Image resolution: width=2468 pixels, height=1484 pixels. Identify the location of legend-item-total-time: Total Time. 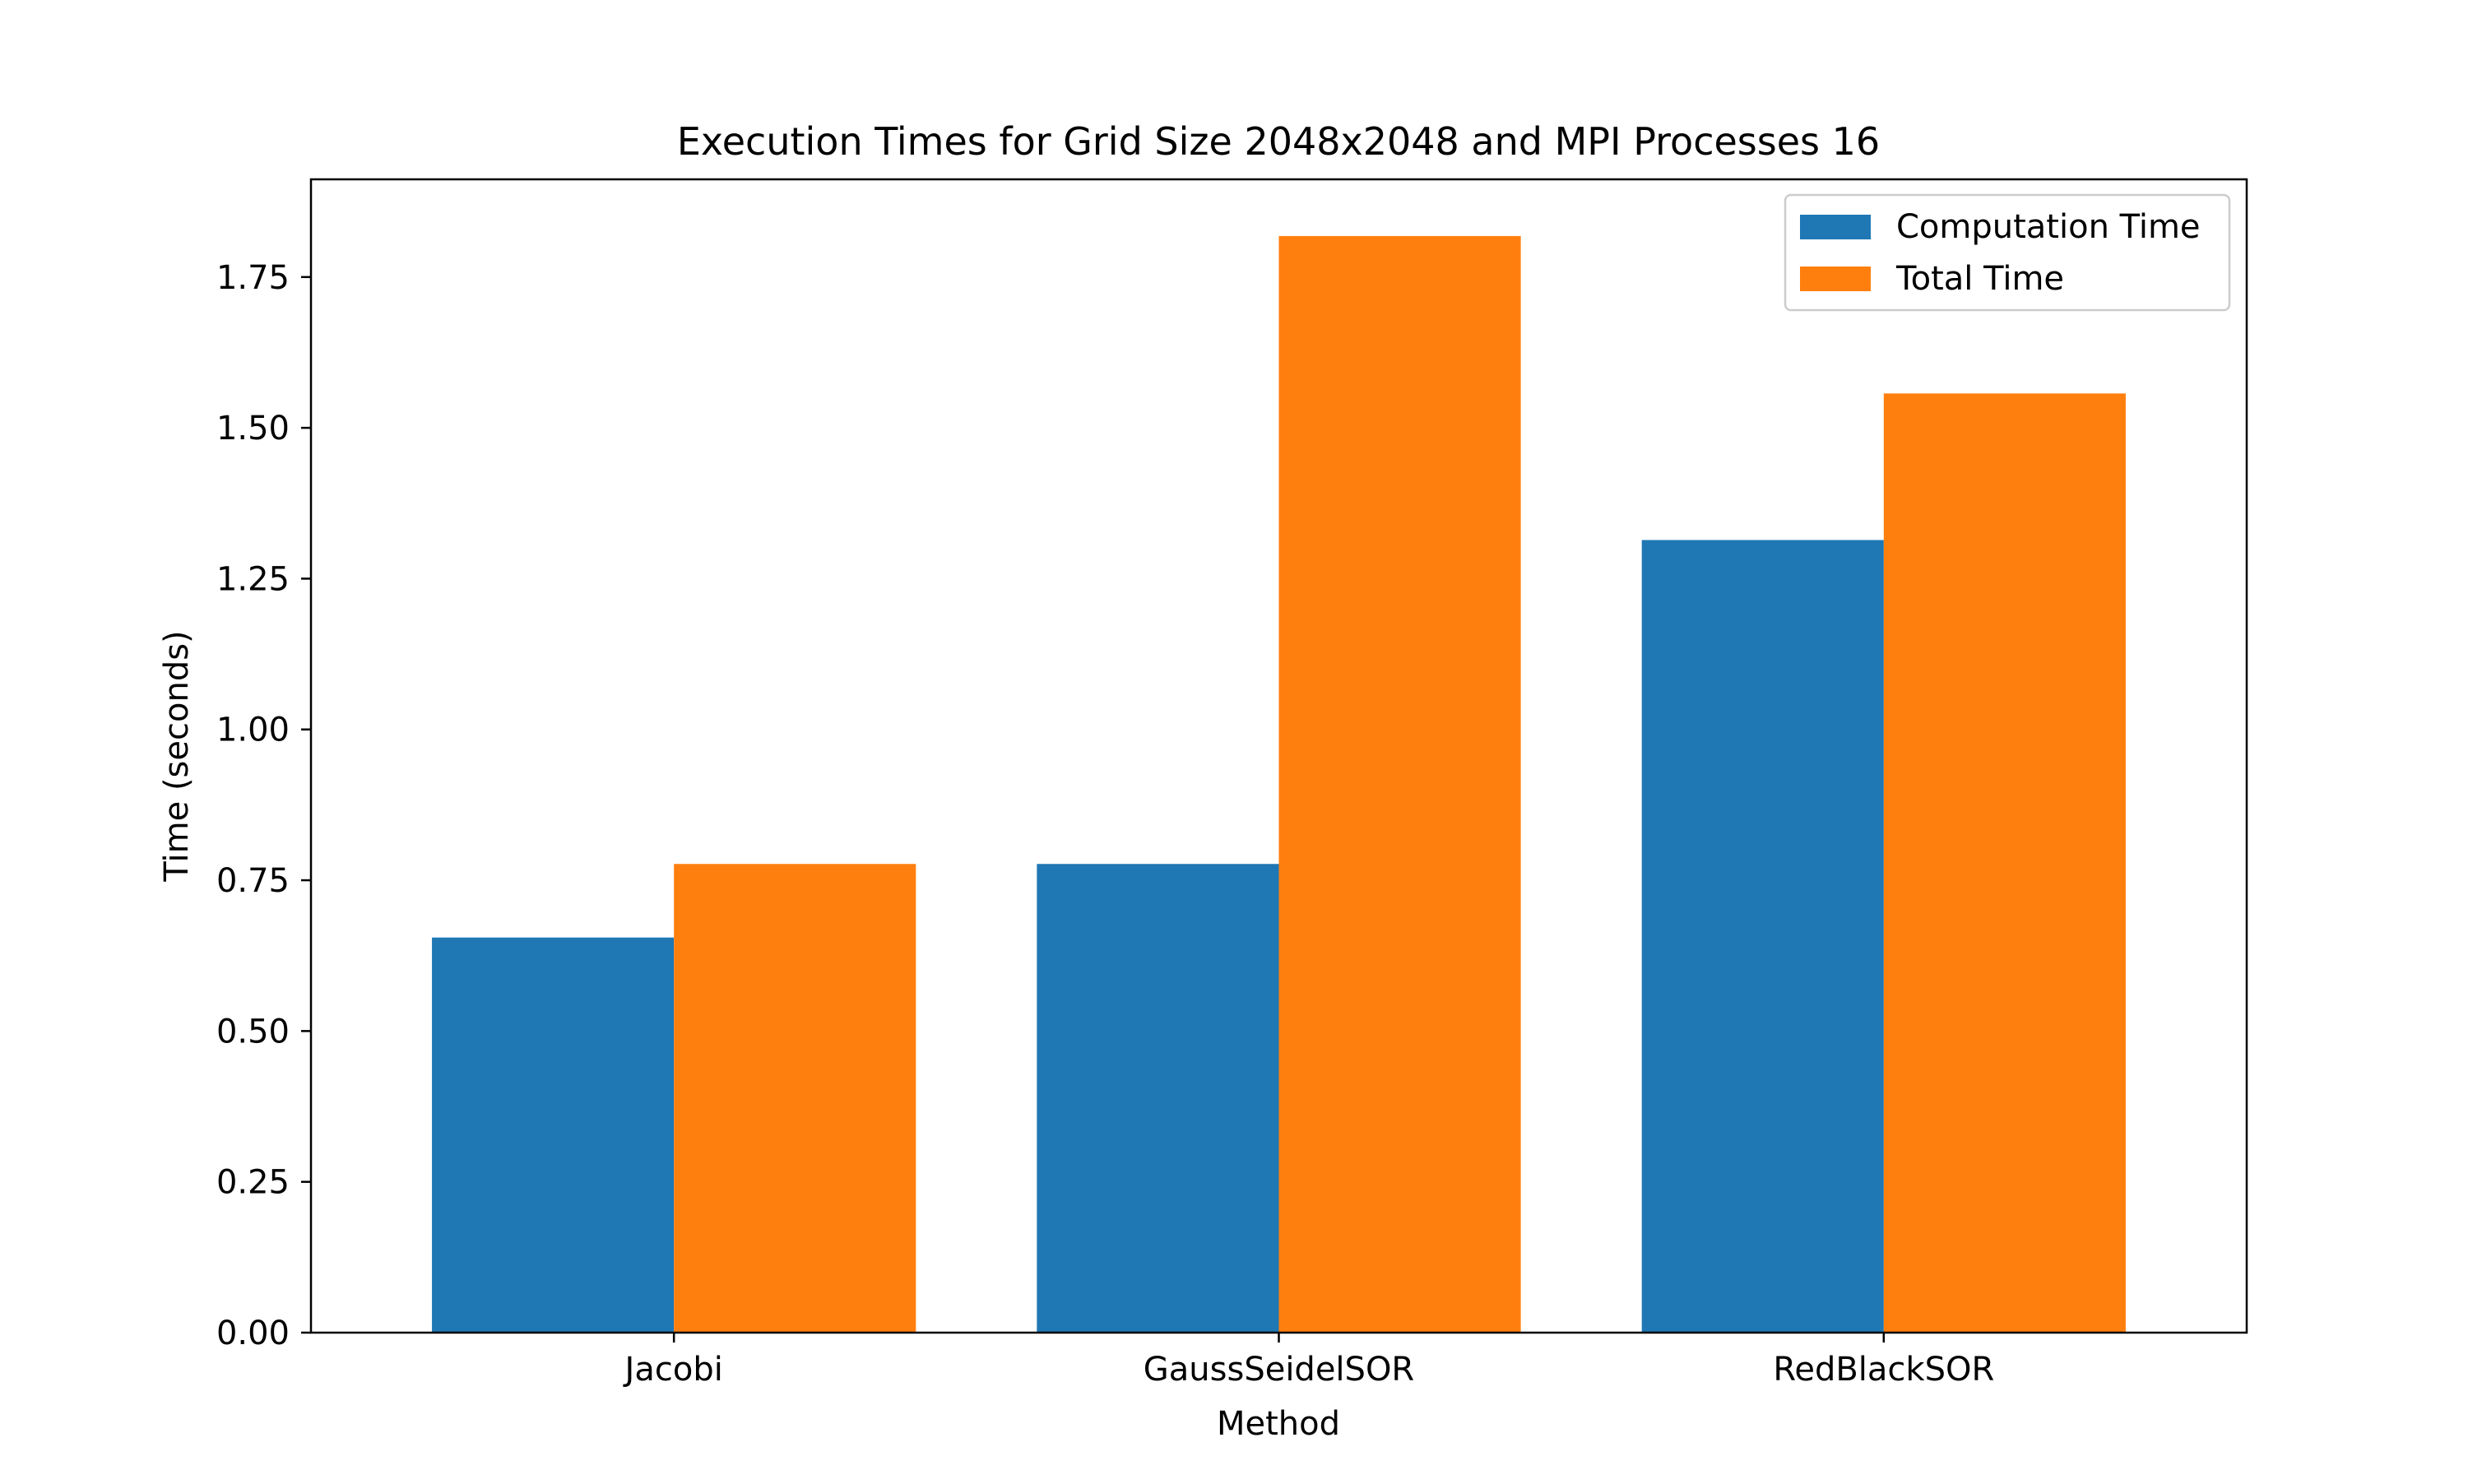
(1932, 279).